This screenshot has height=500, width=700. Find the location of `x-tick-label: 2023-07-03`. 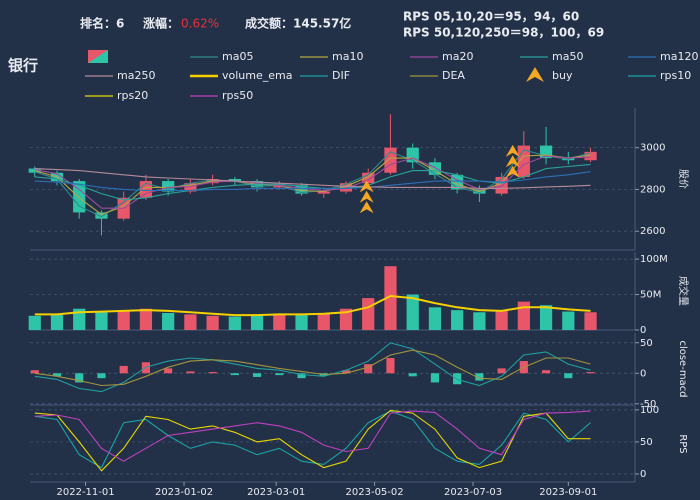

x-tick-label: 2023-07-03 is located at coordinates (473, 492).